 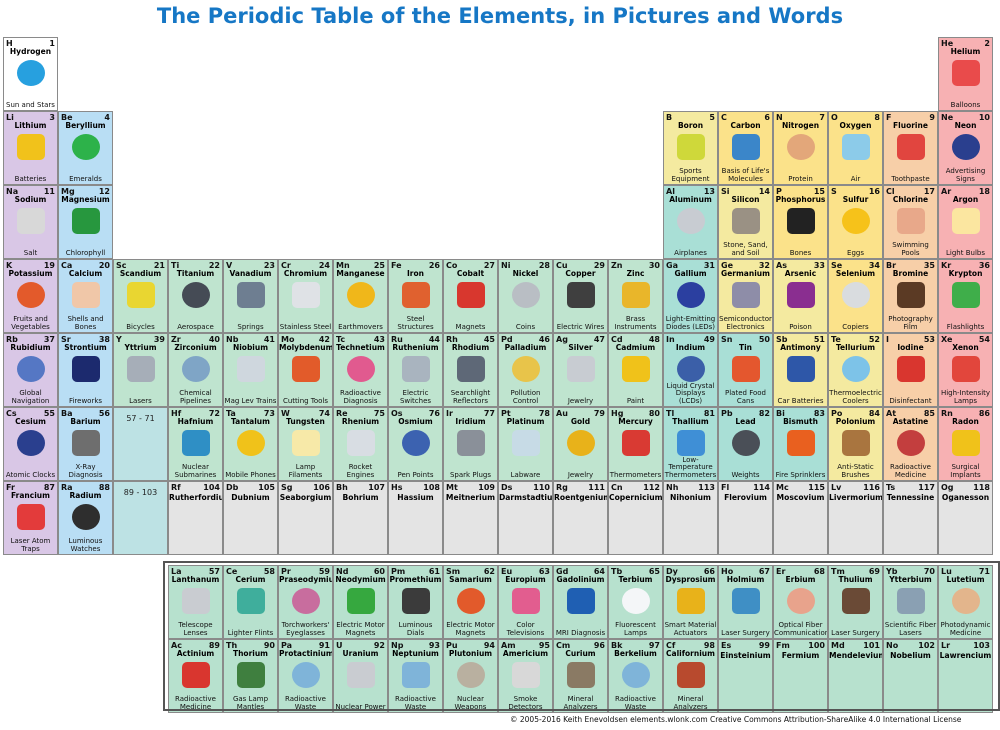 I want to click on element-name: Nickel, so click(x=525, y=273).